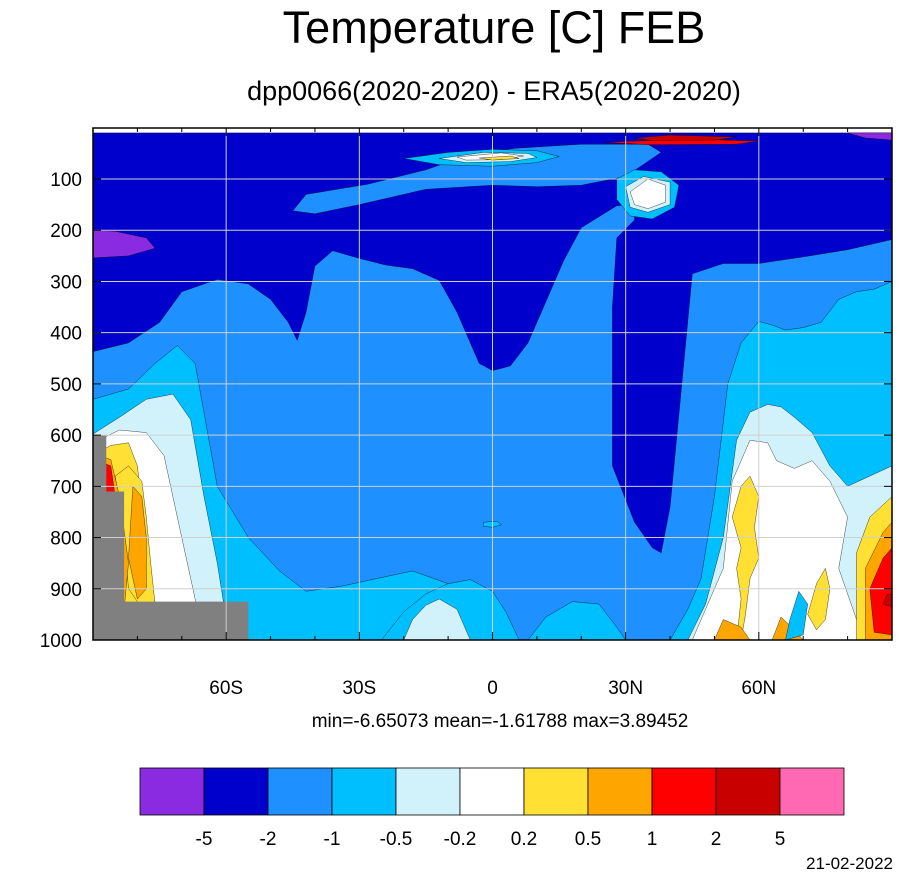 The width and height of the screenshot is (901, 882). What do you see at coordinates (66, 180) in the screenshot?
I see `y-tick-label: 100` at bounding box center [66, 180].